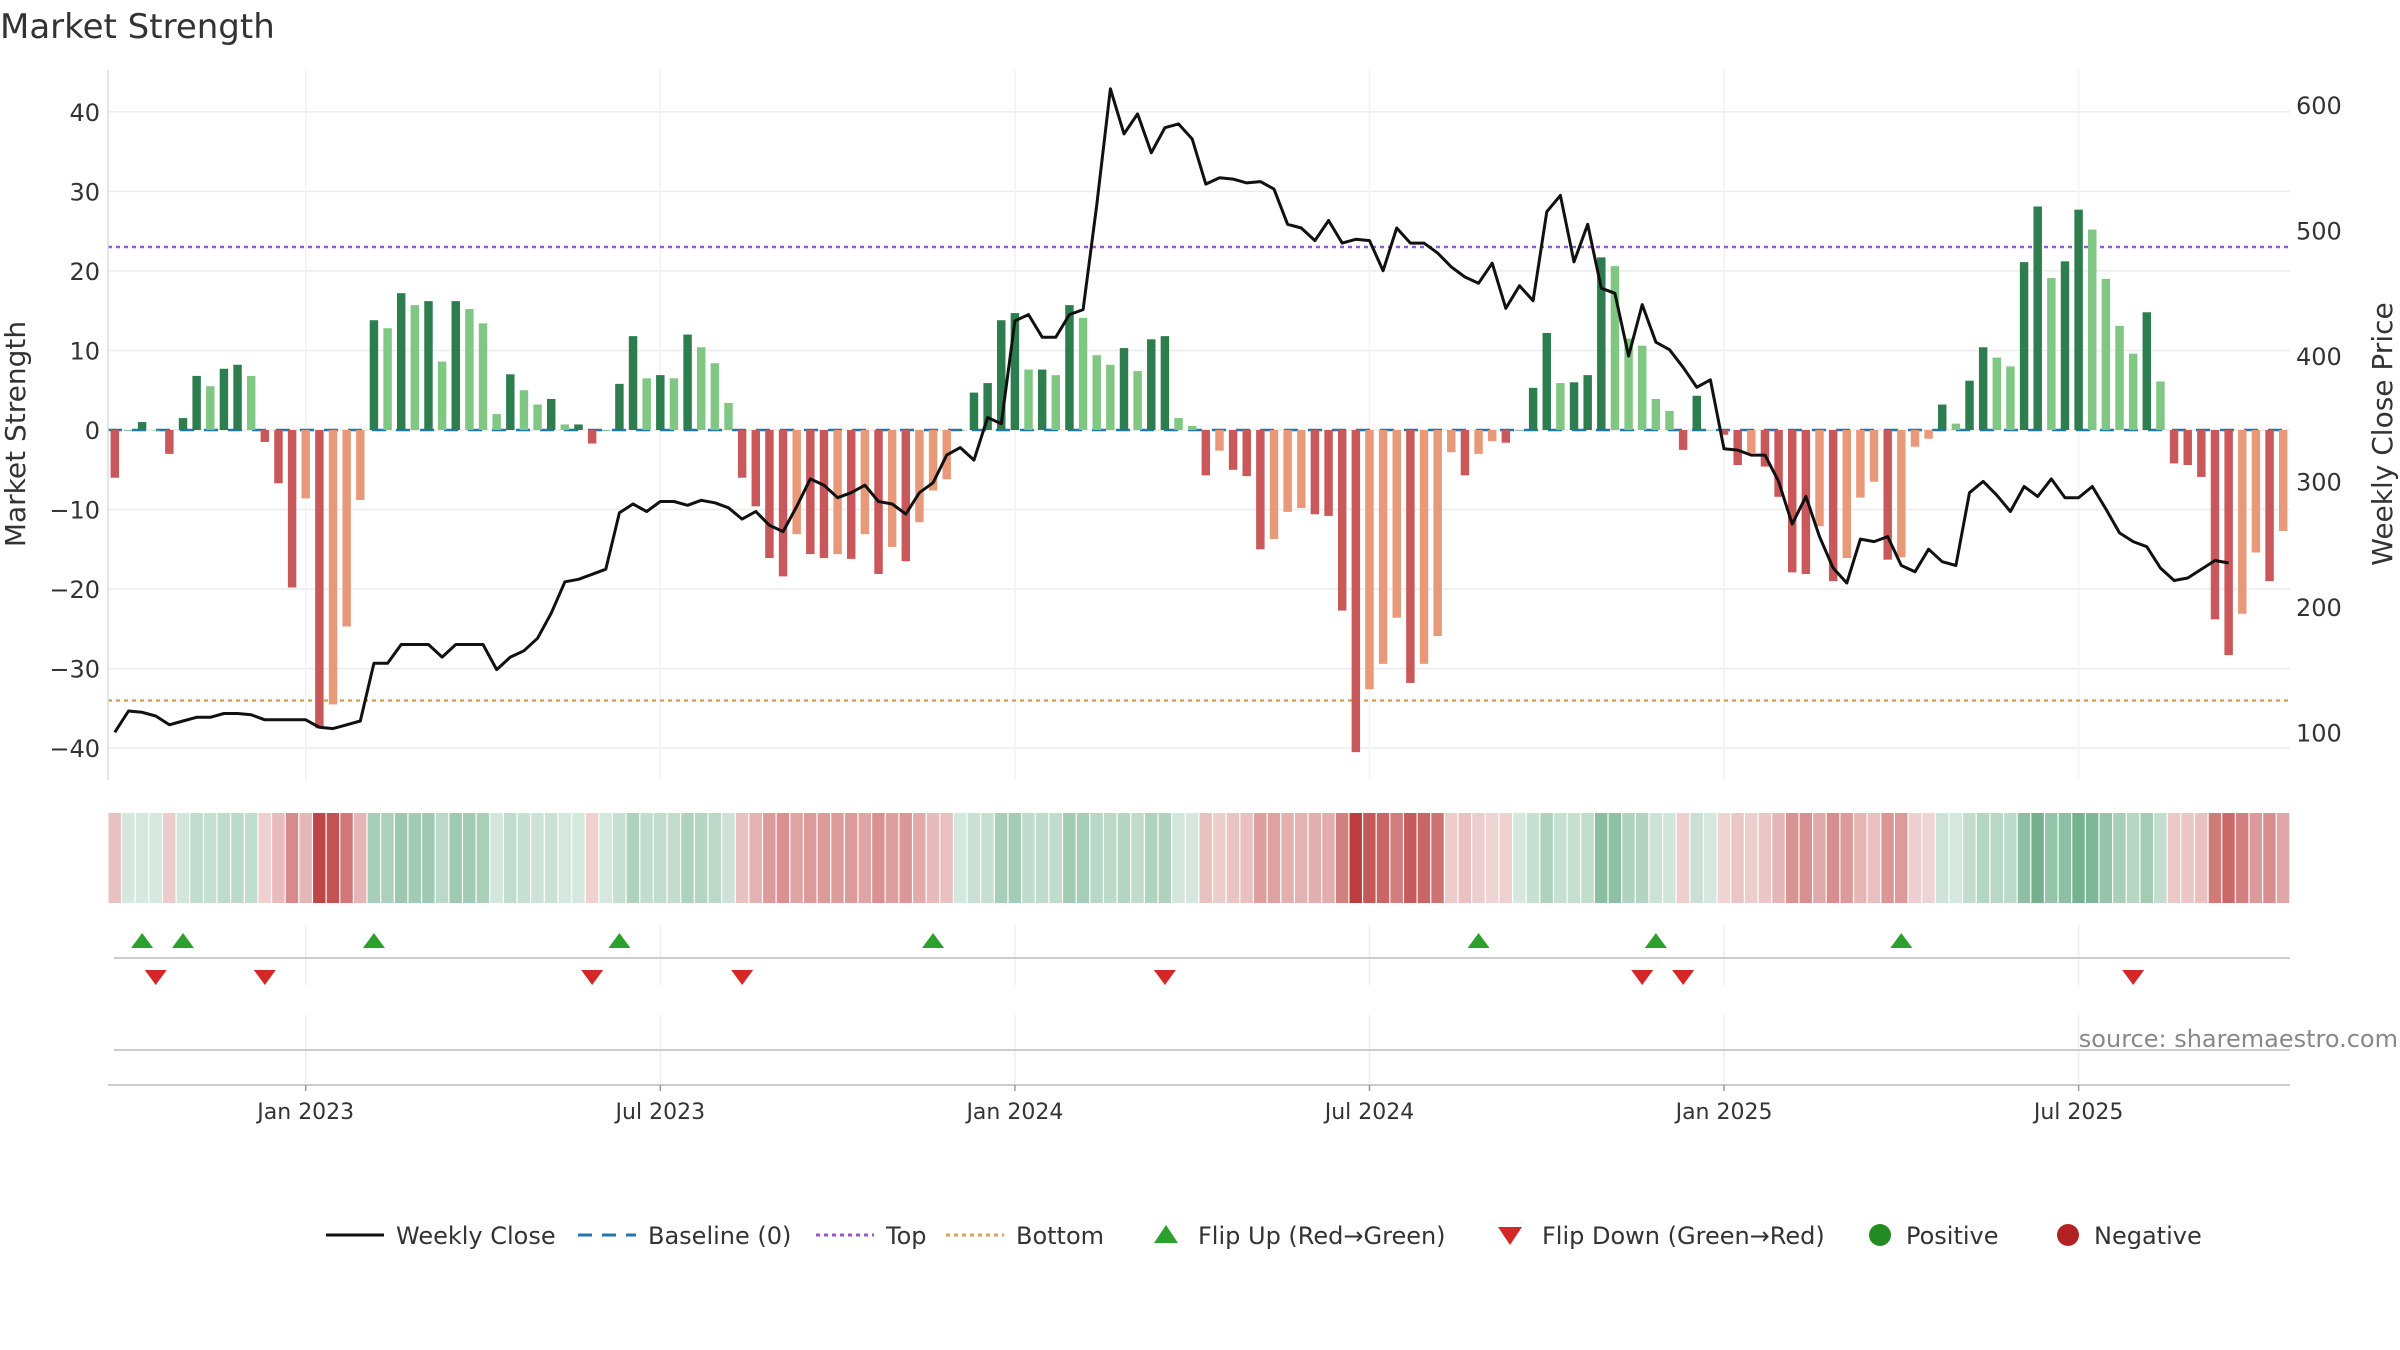 Image resolution: width=2400 pixels, height=1350 pixels. Describe the element at coordinates (1166, 1234) in the screenshot. I see `legend-swatch` at that location.